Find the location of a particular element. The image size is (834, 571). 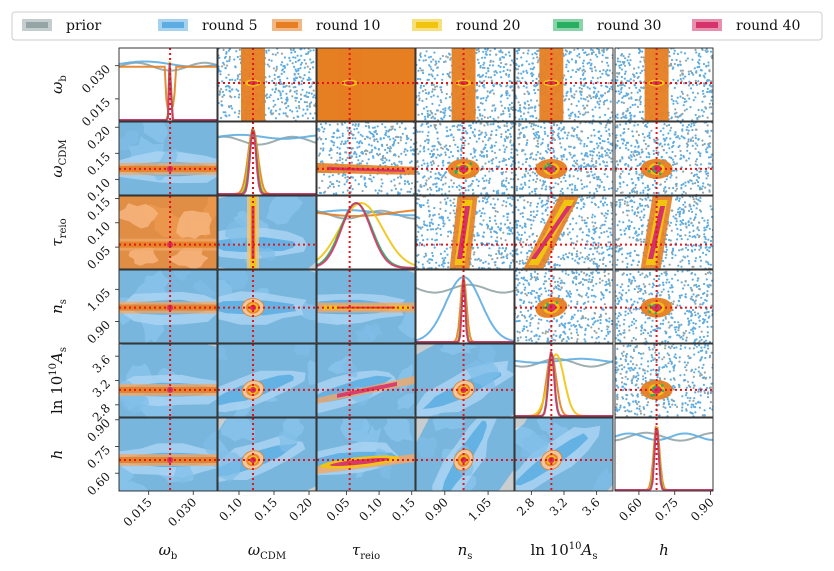

panel-omega_cdm-omega_cdm is located at coordinates (267, 158).